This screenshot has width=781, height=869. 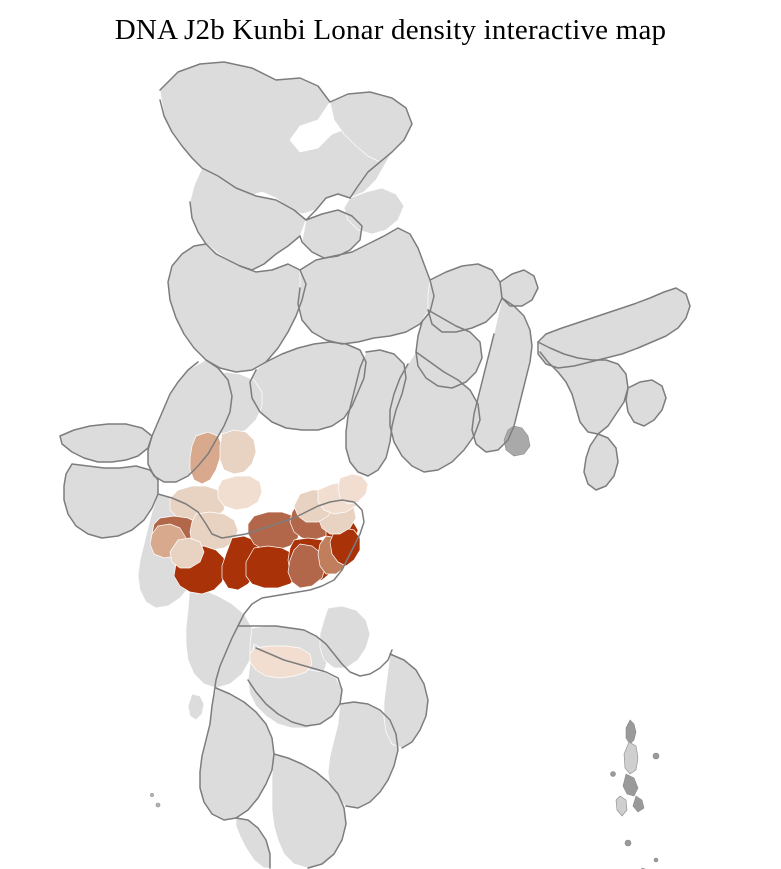 I want to click on islands-layer, so click(x=405, y=794).